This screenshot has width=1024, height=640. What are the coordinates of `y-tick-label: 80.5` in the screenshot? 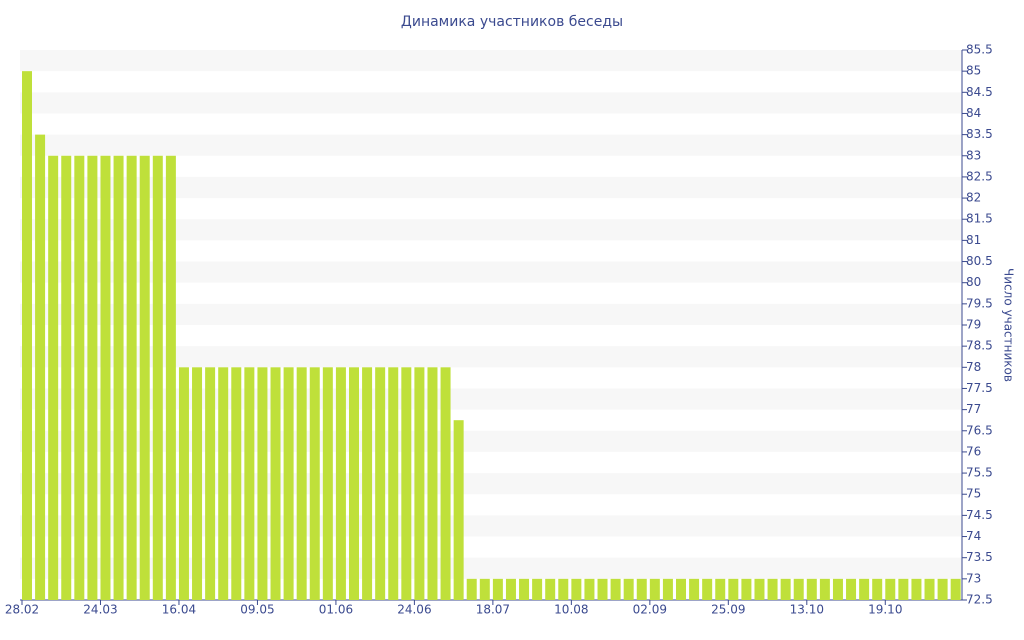 It's located at (979, 261).